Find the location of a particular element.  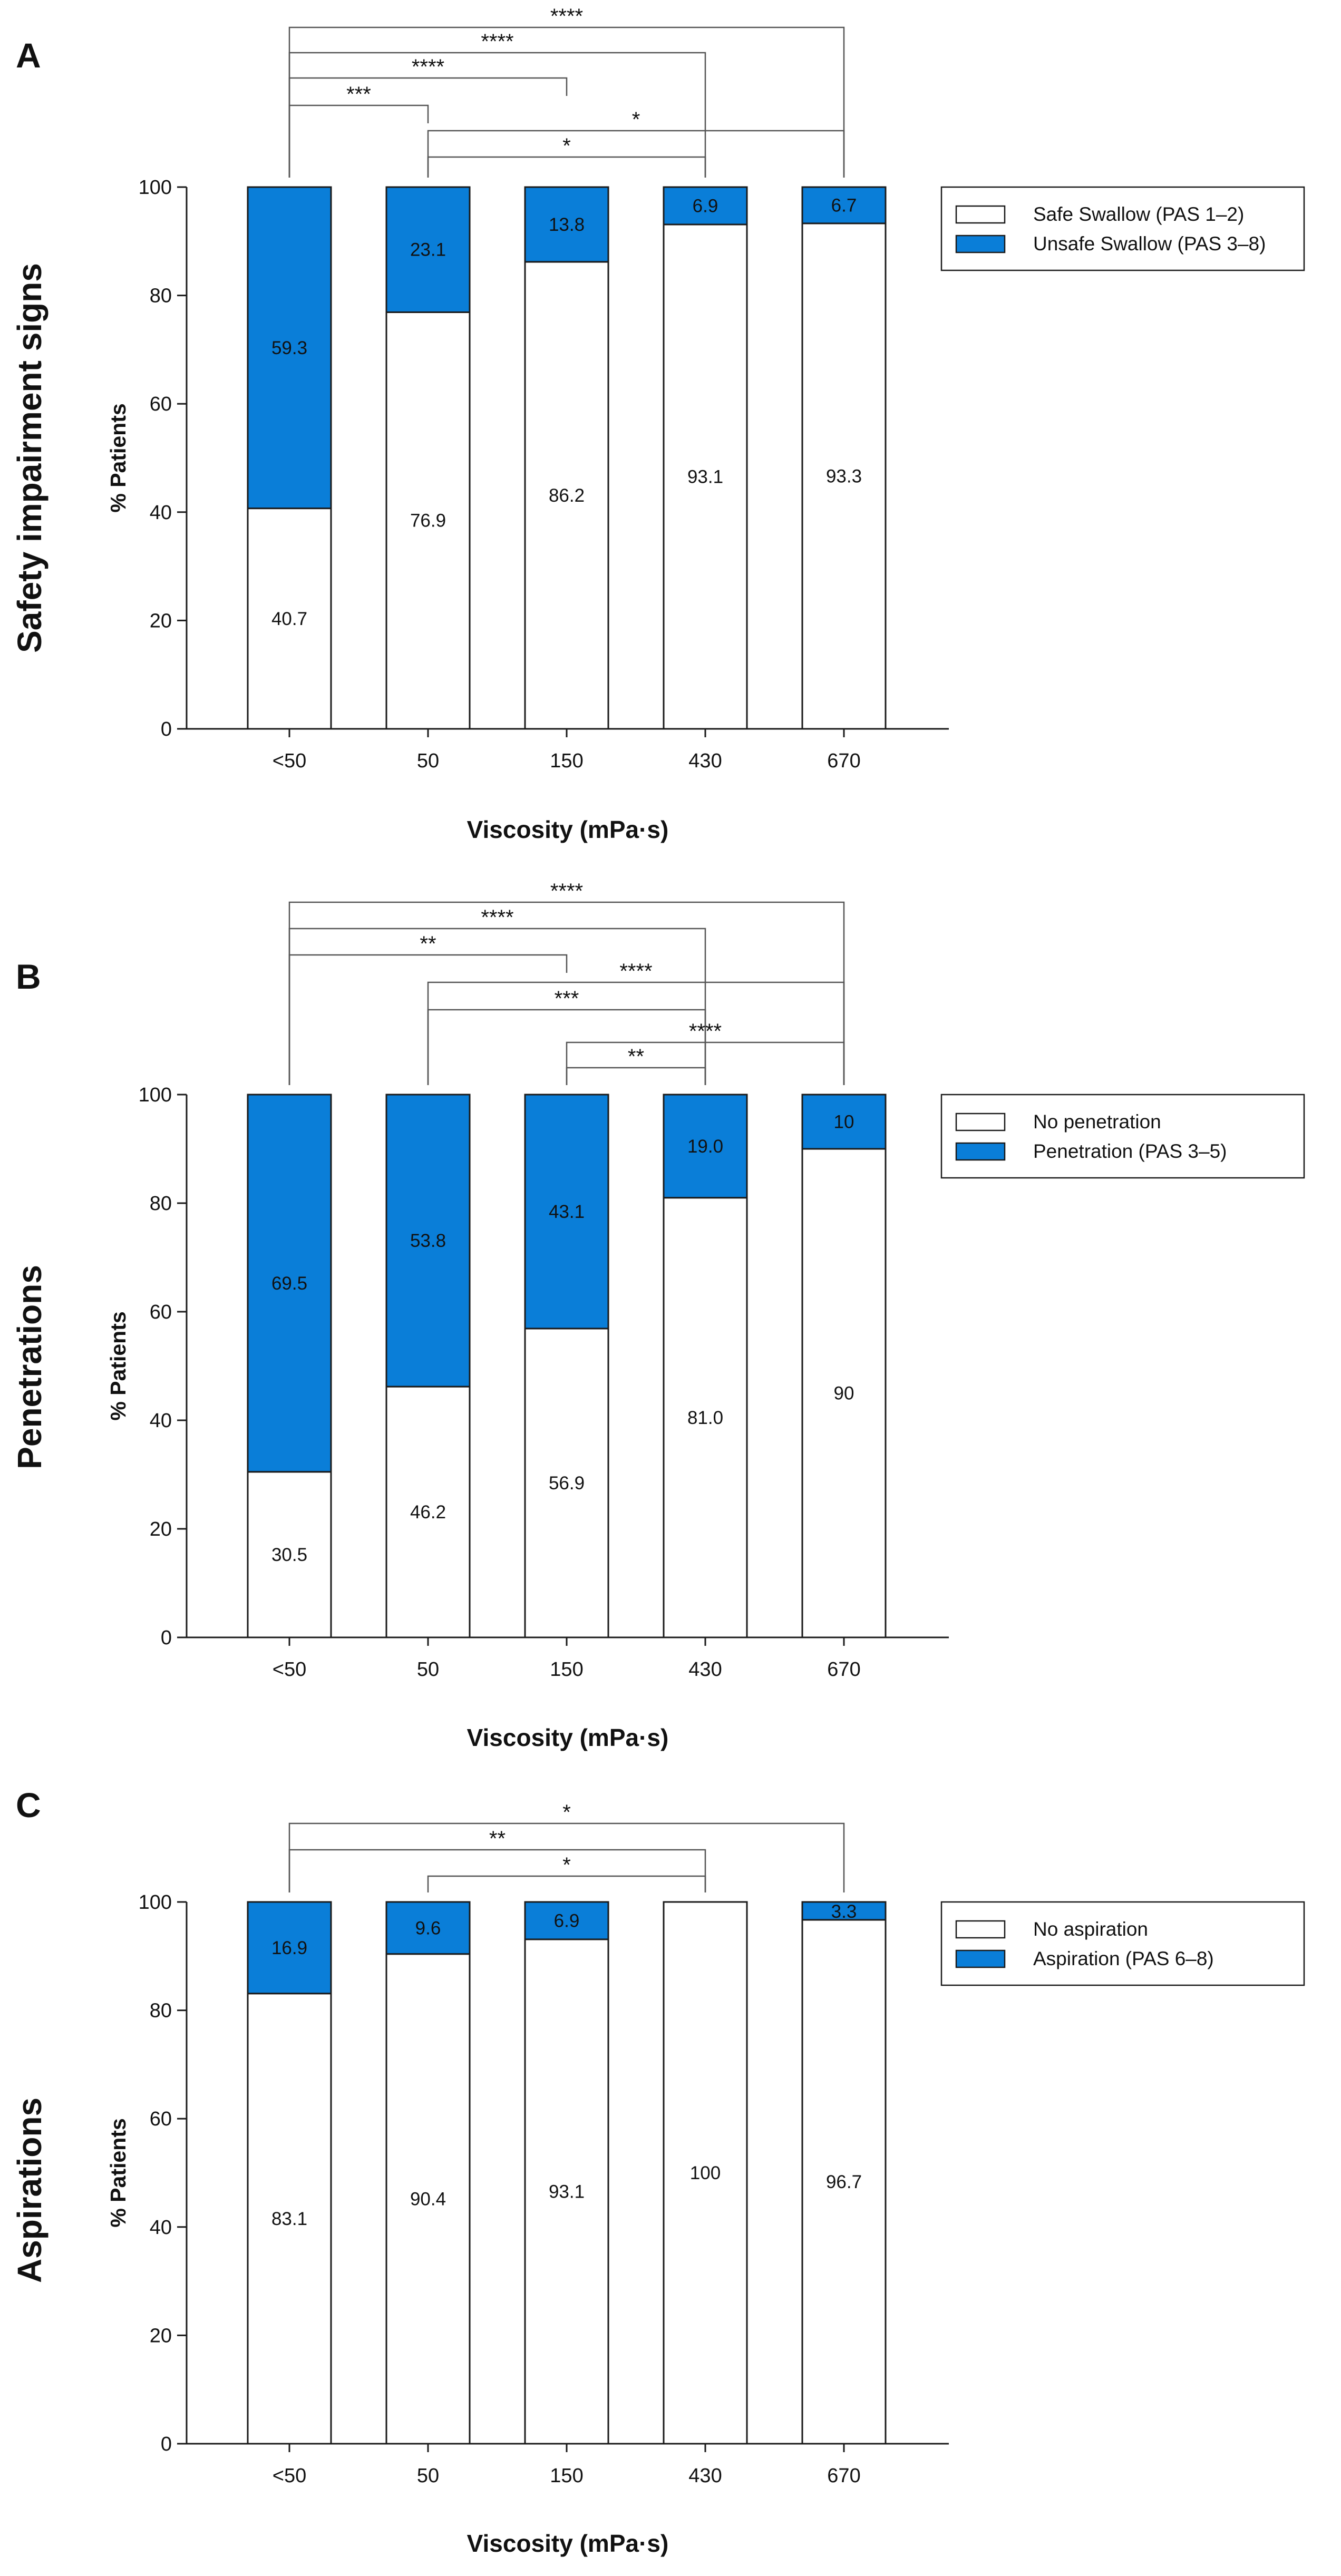

legend-box is located at coordinates (1122, 228).